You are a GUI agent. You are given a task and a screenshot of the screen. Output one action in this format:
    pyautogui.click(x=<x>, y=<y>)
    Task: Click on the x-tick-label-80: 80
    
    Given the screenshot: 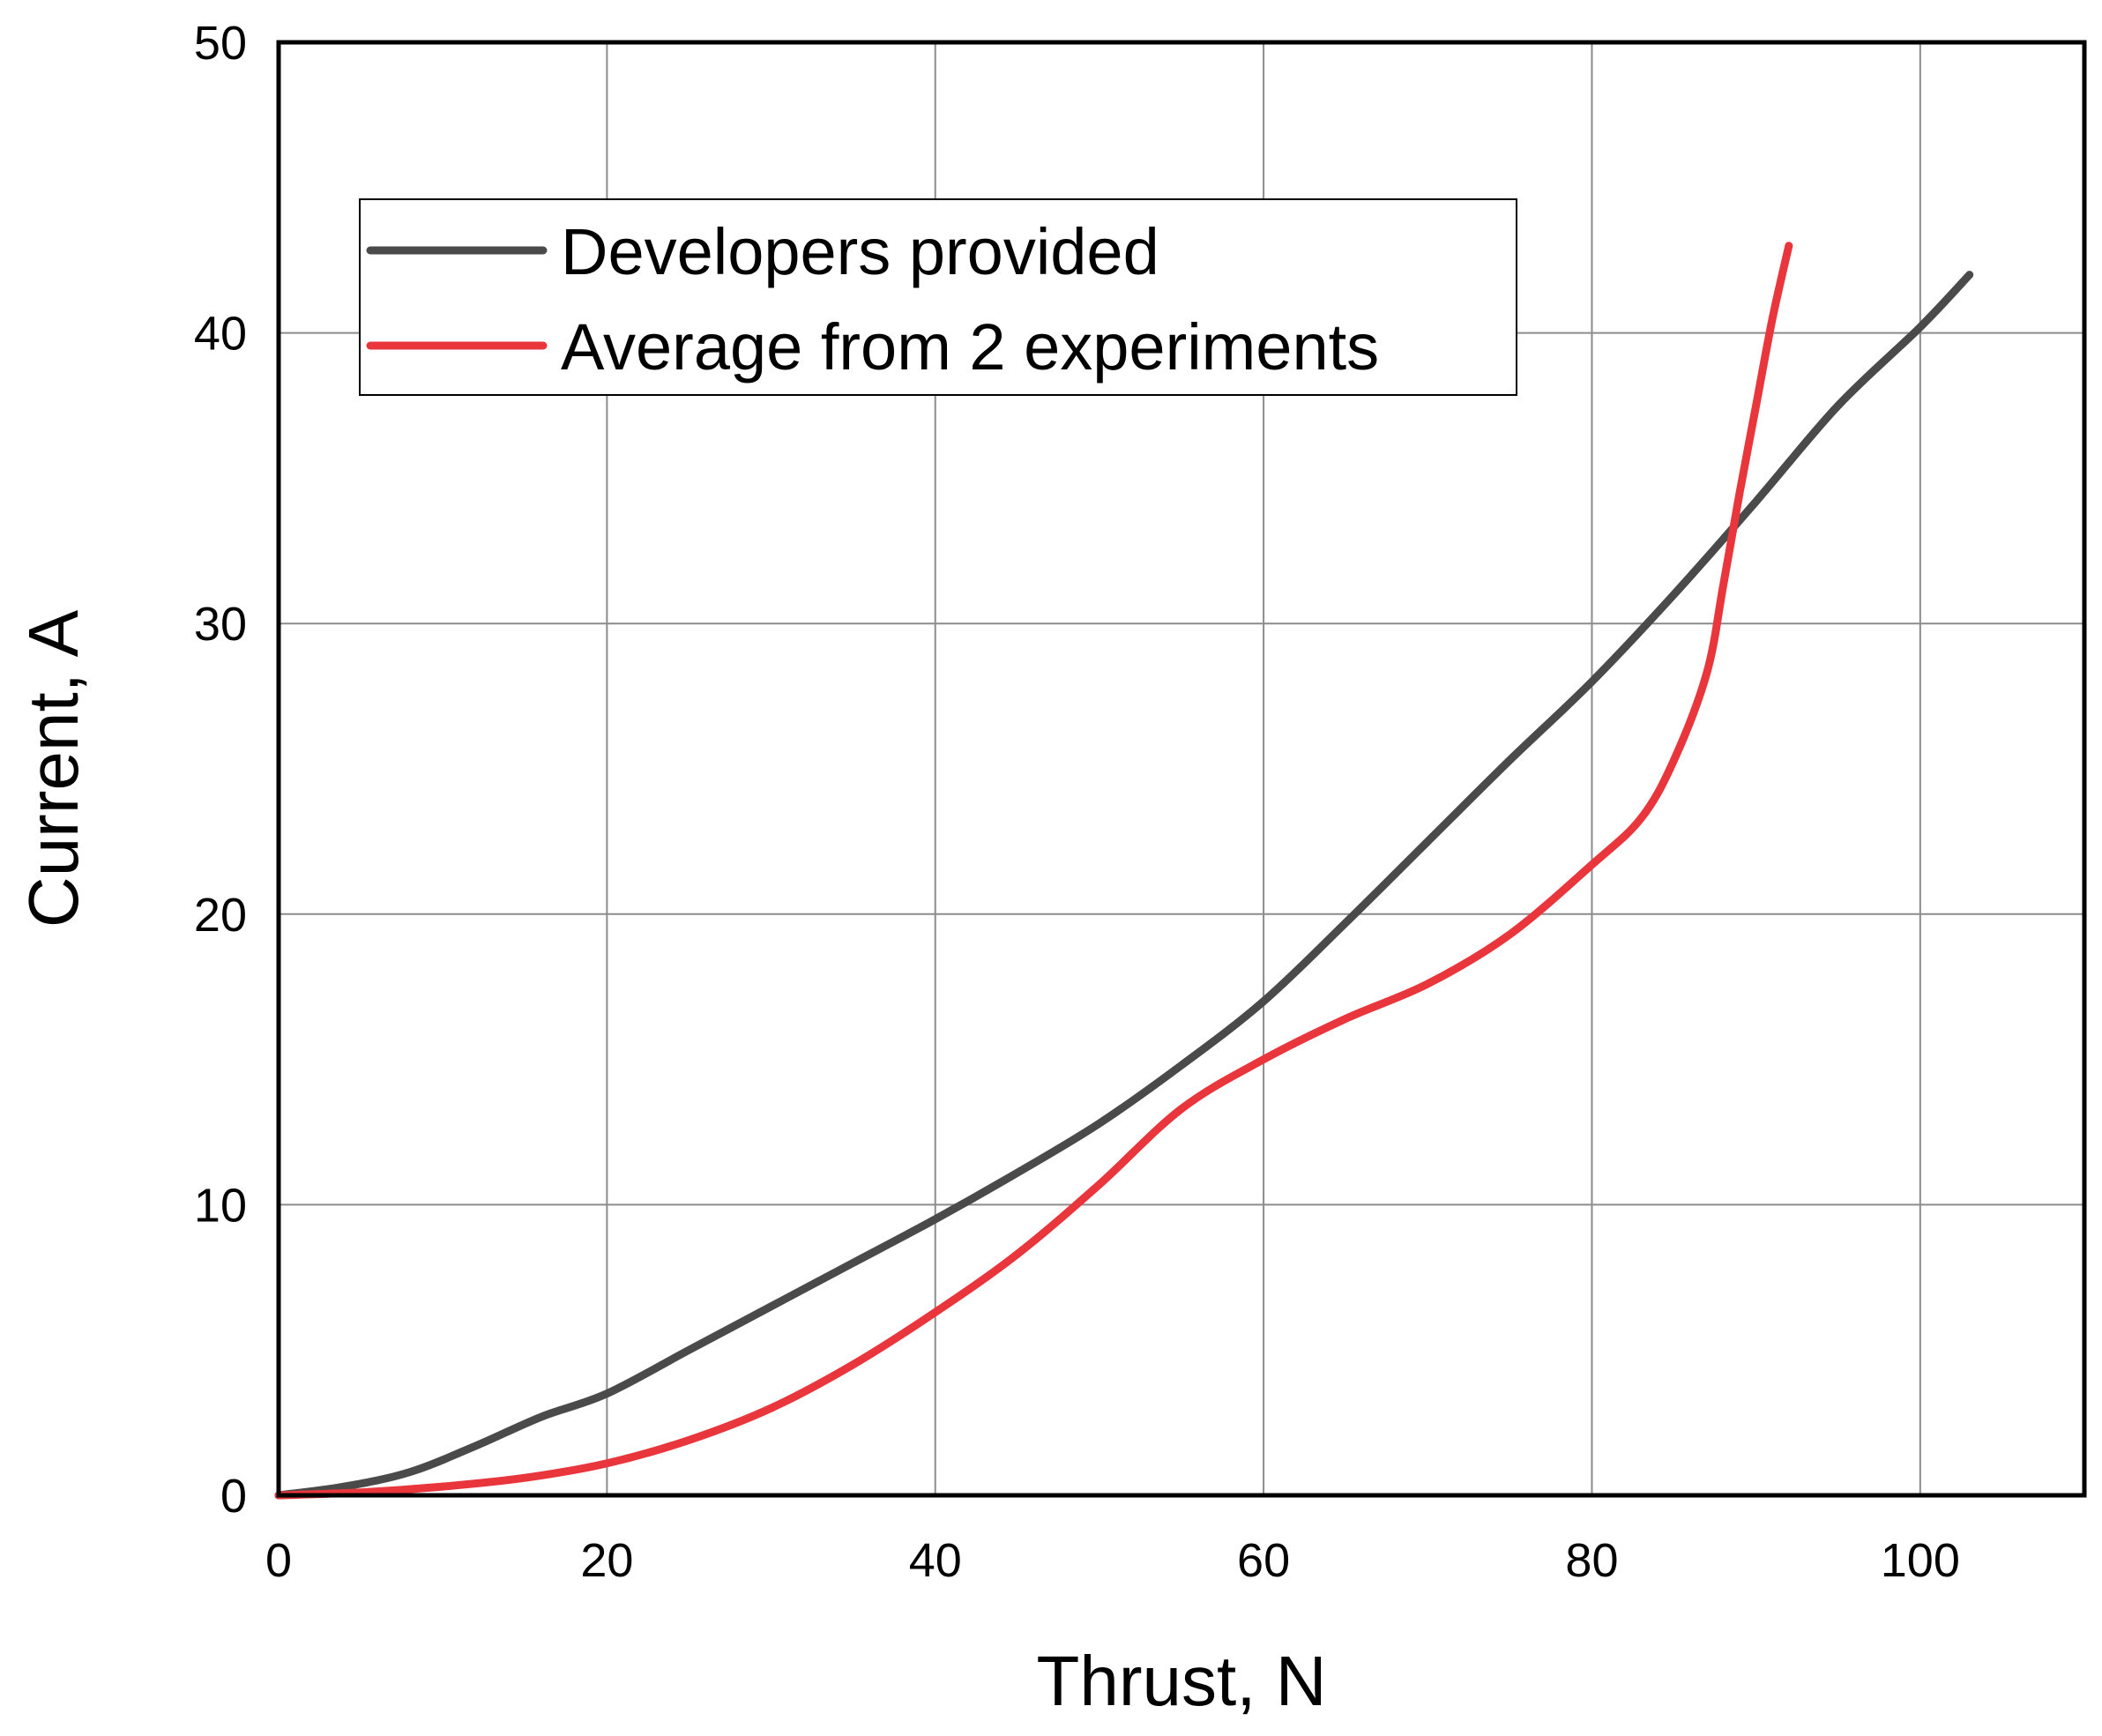 What is the action you would take?
    pyautogui.click(x=1592, y=1560)
    